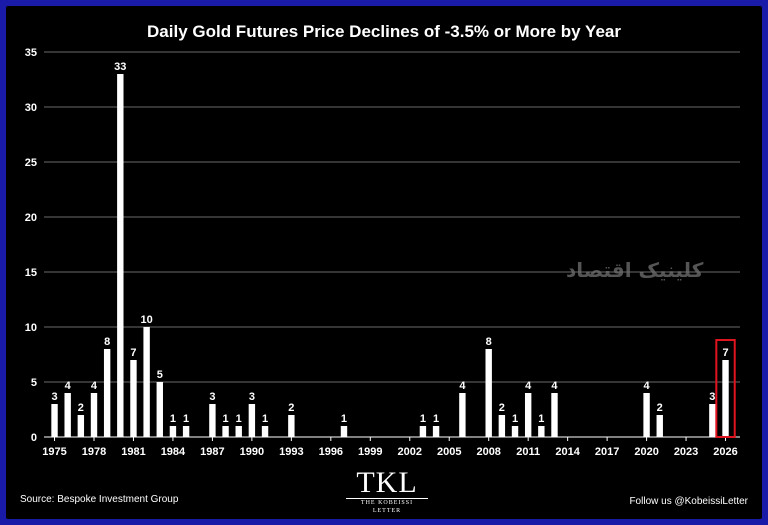 The width and height of the screenshot is (768, 525). I want to click on x-tick-label: 2002, so click(410, 452).